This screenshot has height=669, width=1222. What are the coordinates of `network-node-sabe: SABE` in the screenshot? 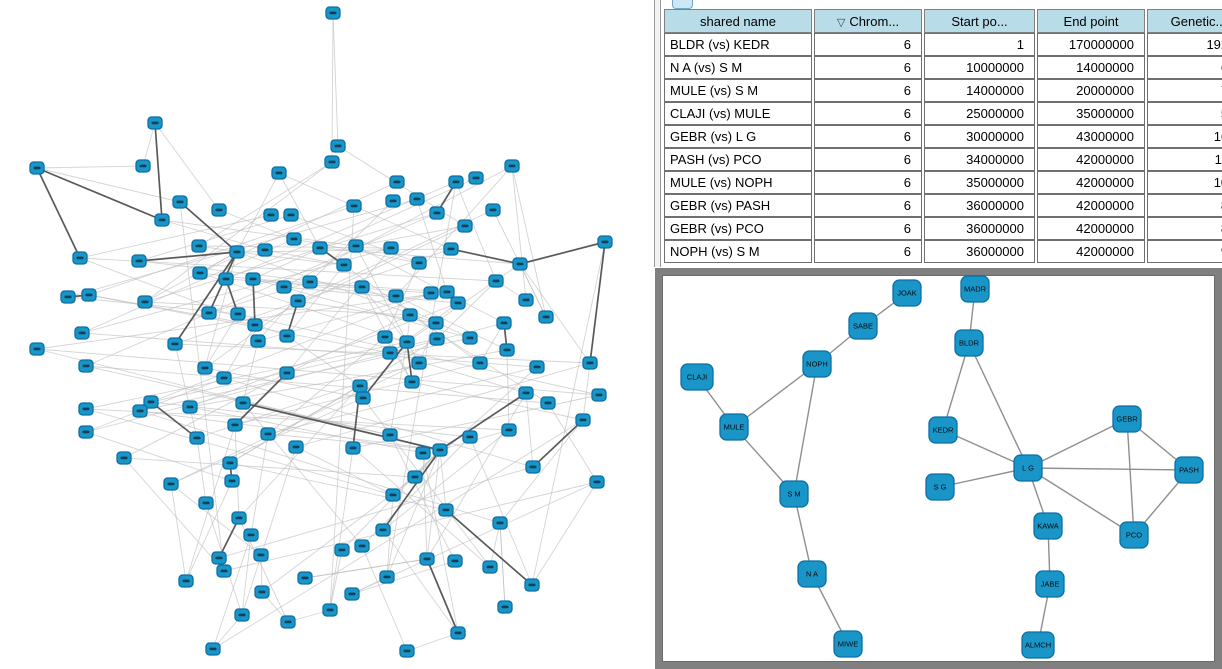 It's located at (863, 326).